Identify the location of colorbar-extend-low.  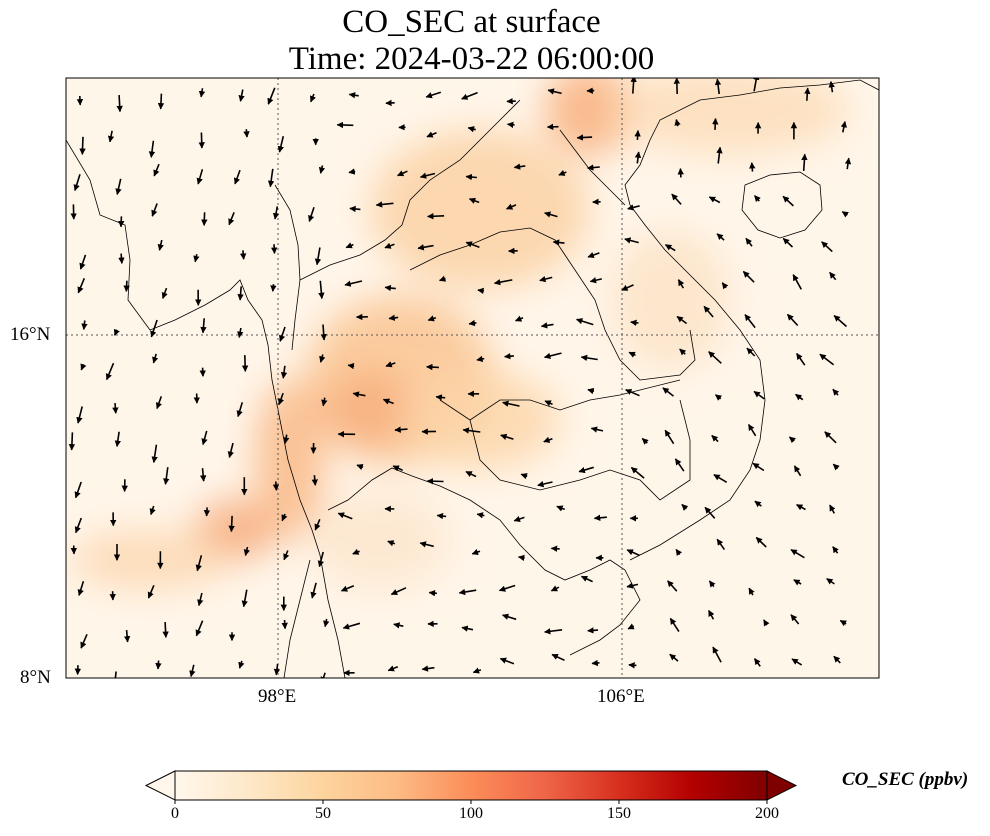
(160, 785).